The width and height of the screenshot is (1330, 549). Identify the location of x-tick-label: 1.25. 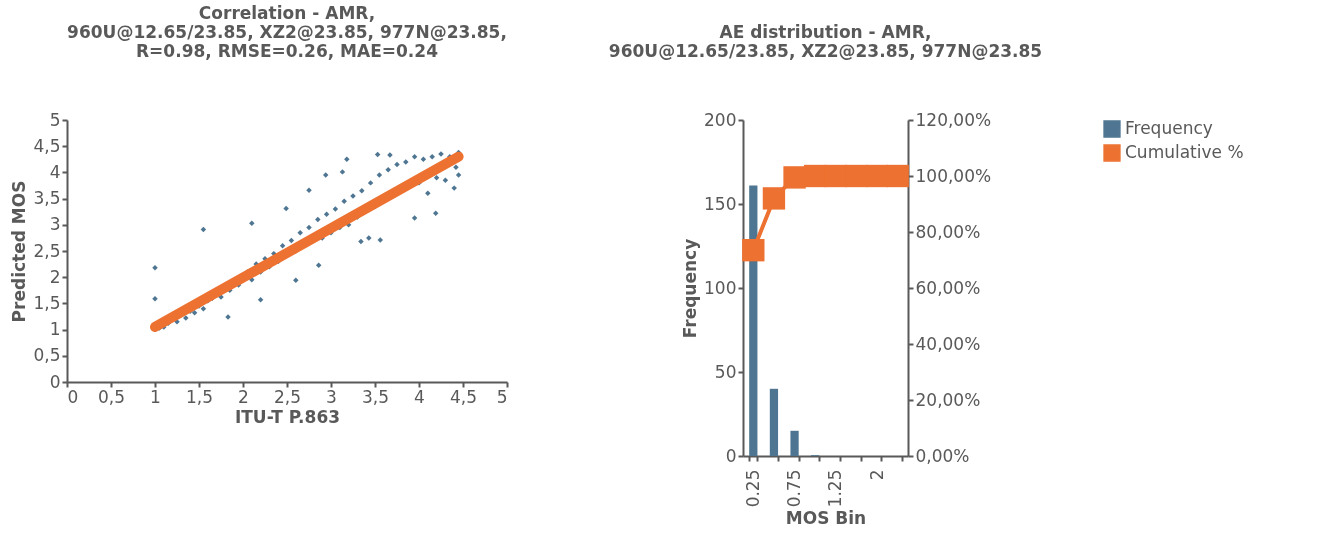
(835, 488).